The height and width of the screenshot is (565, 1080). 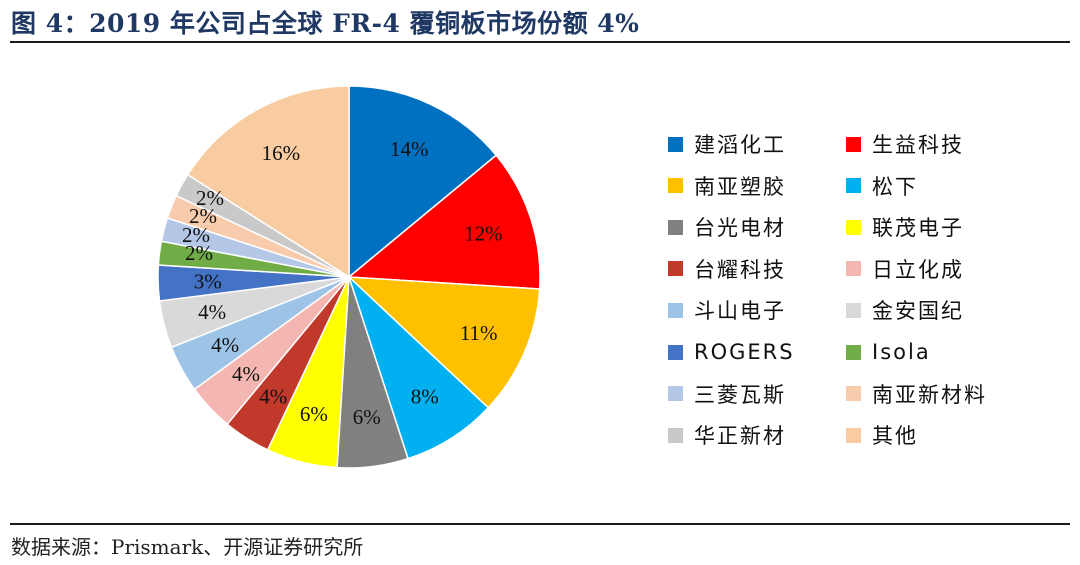 I want to click on legend-entry: 三菱瓦斯, so click(x=727, y=394).